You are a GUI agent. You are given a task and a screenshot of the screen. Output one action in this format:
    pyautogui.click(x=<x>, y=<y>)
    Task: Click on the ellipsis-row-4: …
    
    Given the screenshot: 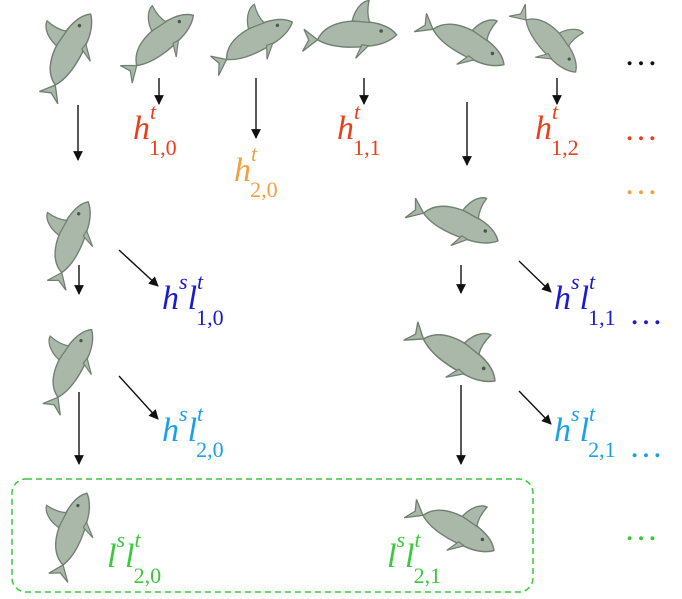 What is the action you would take?
    pyautogui.click(x=646, y=446)
    